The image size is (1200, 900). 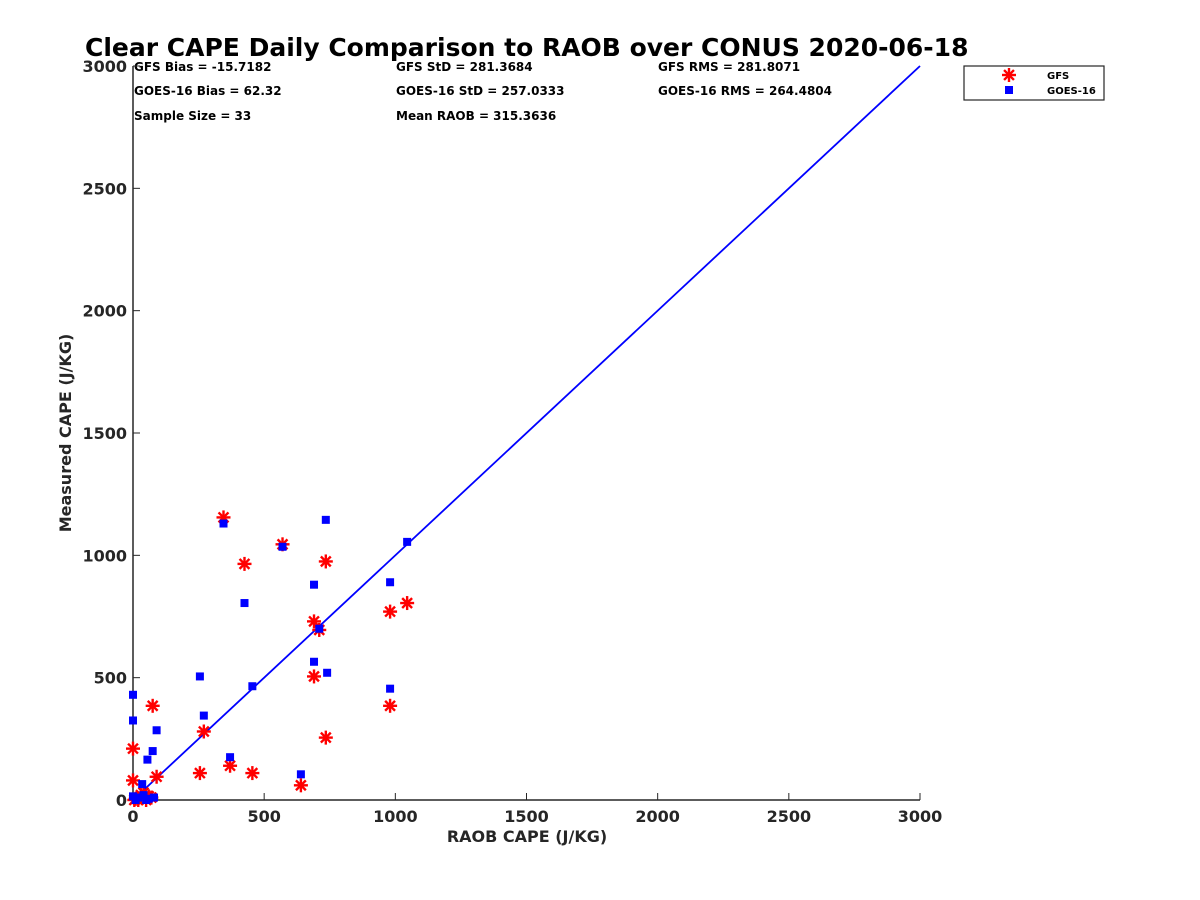 I want to click on legend-box, so click(x=1034, y=83).